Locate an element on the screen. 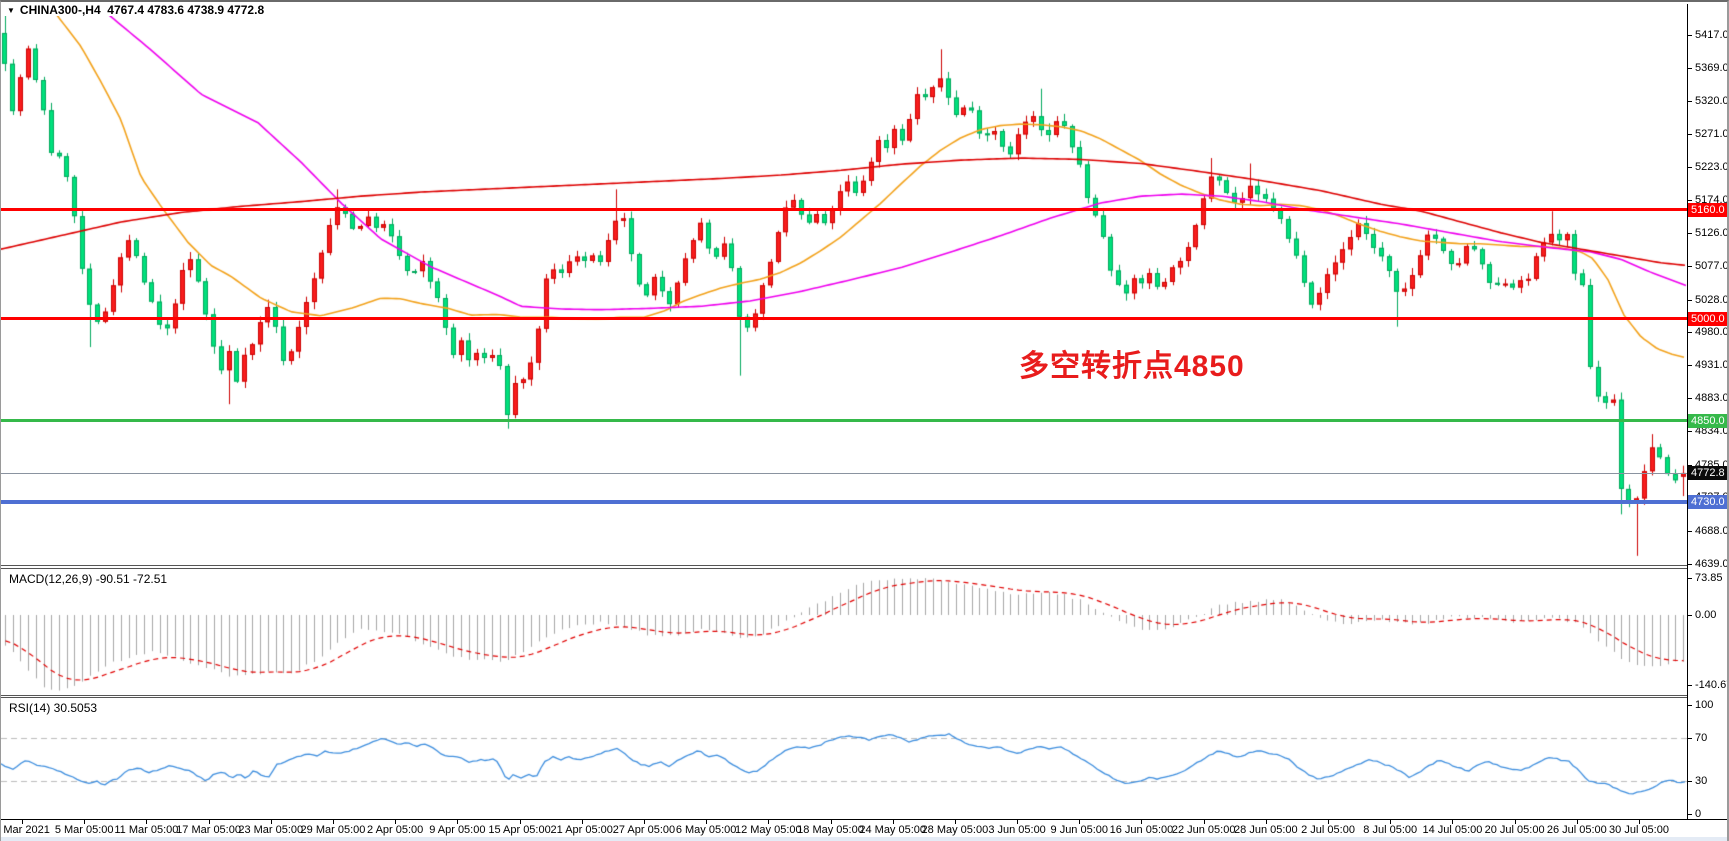  current-price-line is located at coordinates (844, 474).